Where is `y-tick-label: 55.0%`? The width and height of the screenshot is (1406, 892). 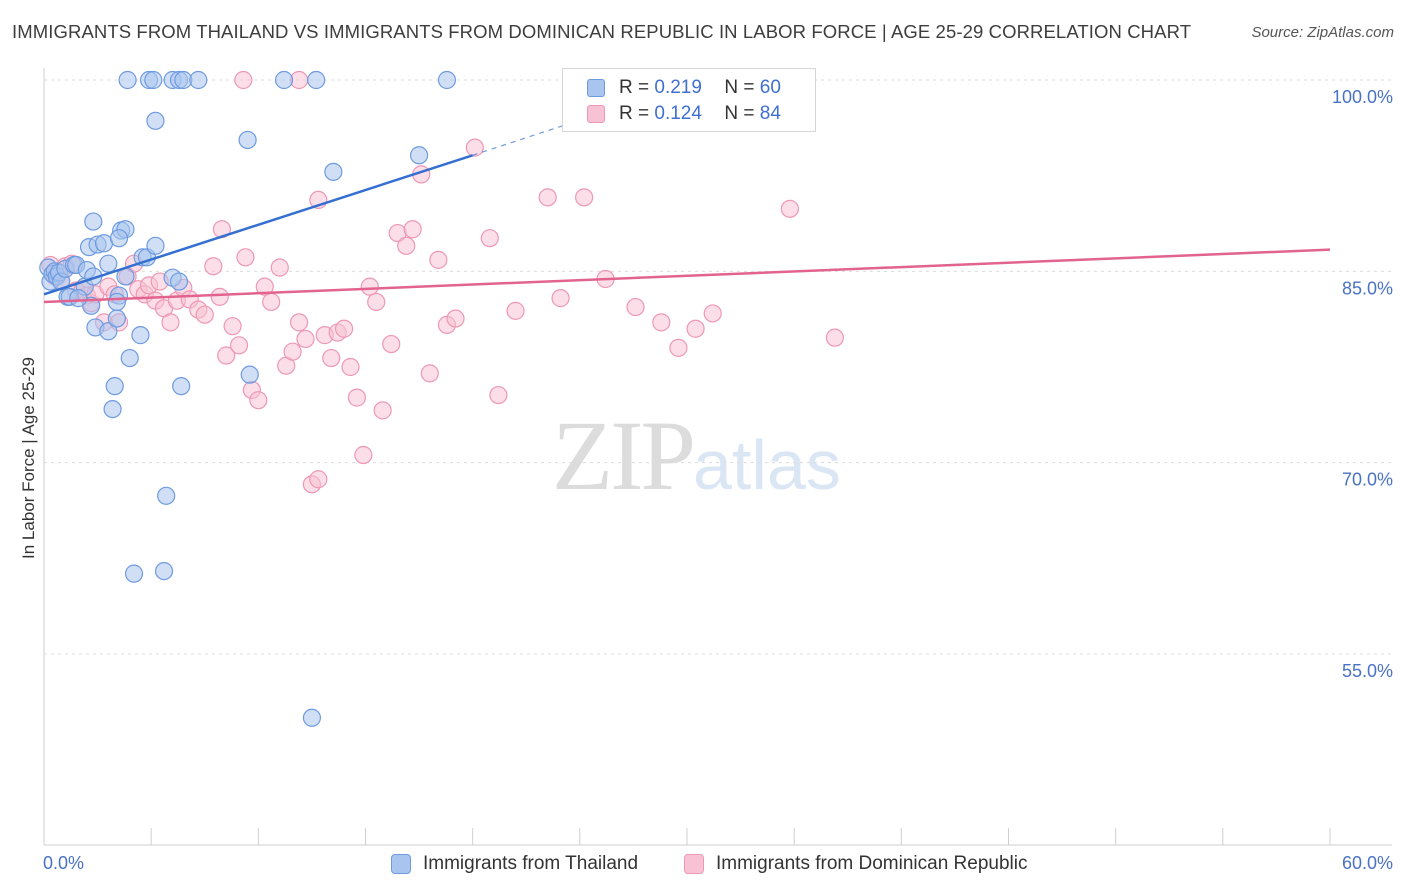
y-tick-label: 55.0% is located at coordinates (1367, 671).